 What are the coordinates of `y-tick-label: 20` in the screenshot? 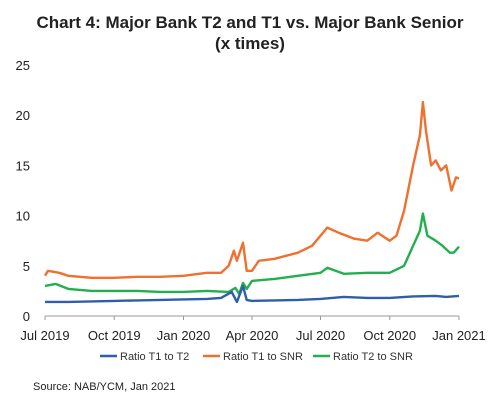 It's located at (23, 115).